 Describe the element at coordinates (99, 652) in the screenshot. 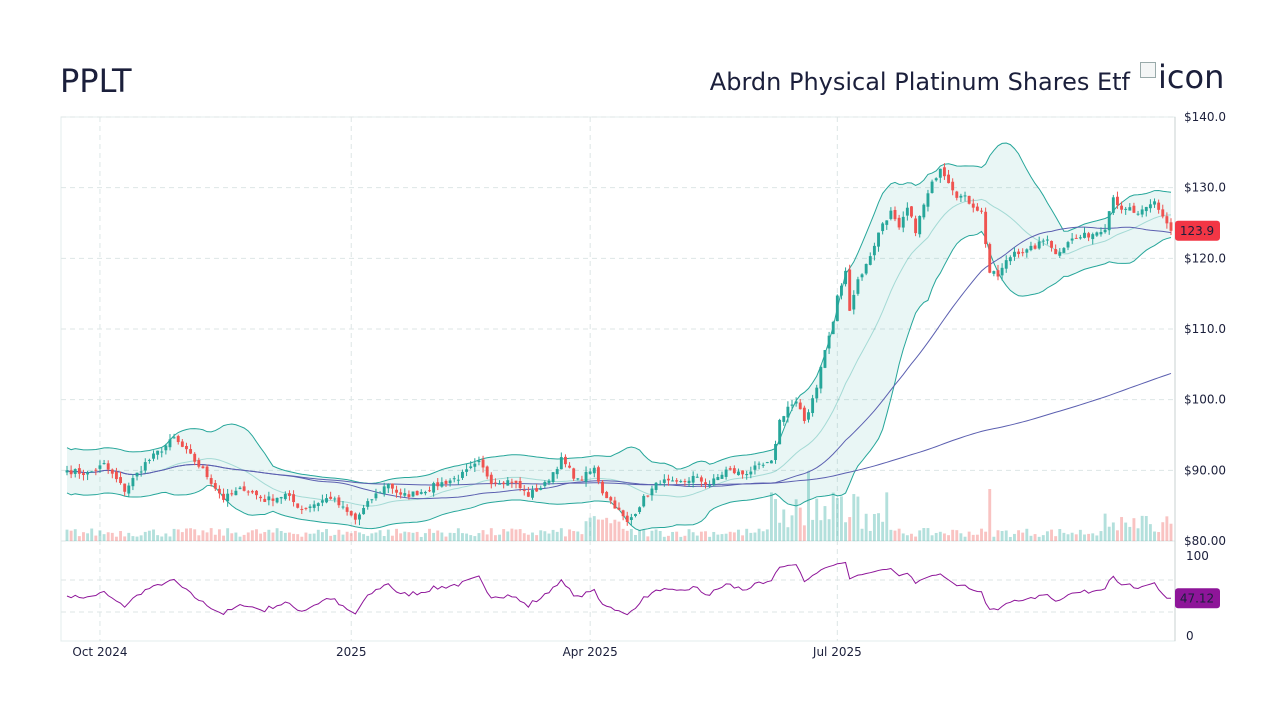

I see `date-tick-label: Oct 2024` at that location.